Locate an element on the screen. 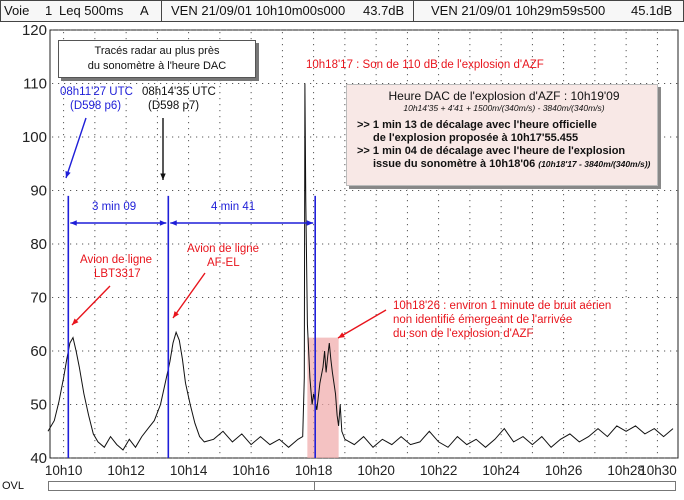 The image size is (684, 500). marker-2-time: 08h14'35 UTC is located at coordinates (179, 92).